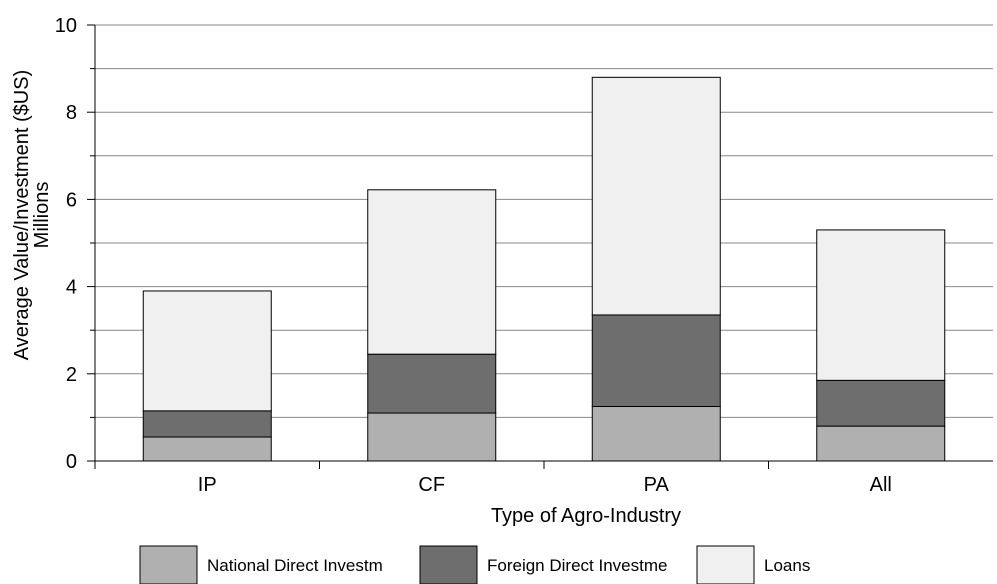 This screenshot has height=584, width=997. Describe the element at coordinates (71, 113) in the screenshot. I see `y-tick-label: 8` at that location.